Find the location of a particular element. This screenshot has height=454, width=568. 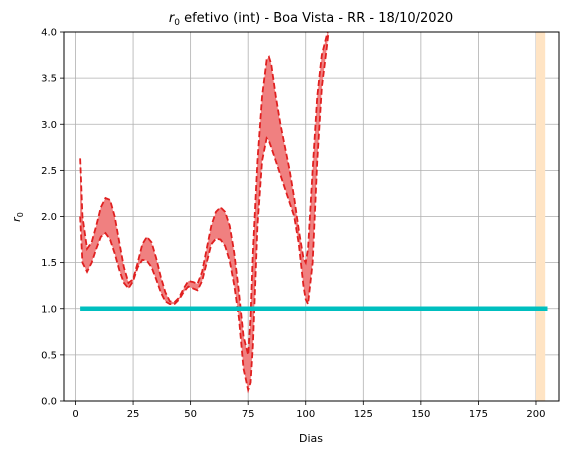

highlight-span-layer is located at coordinates (540, 216).